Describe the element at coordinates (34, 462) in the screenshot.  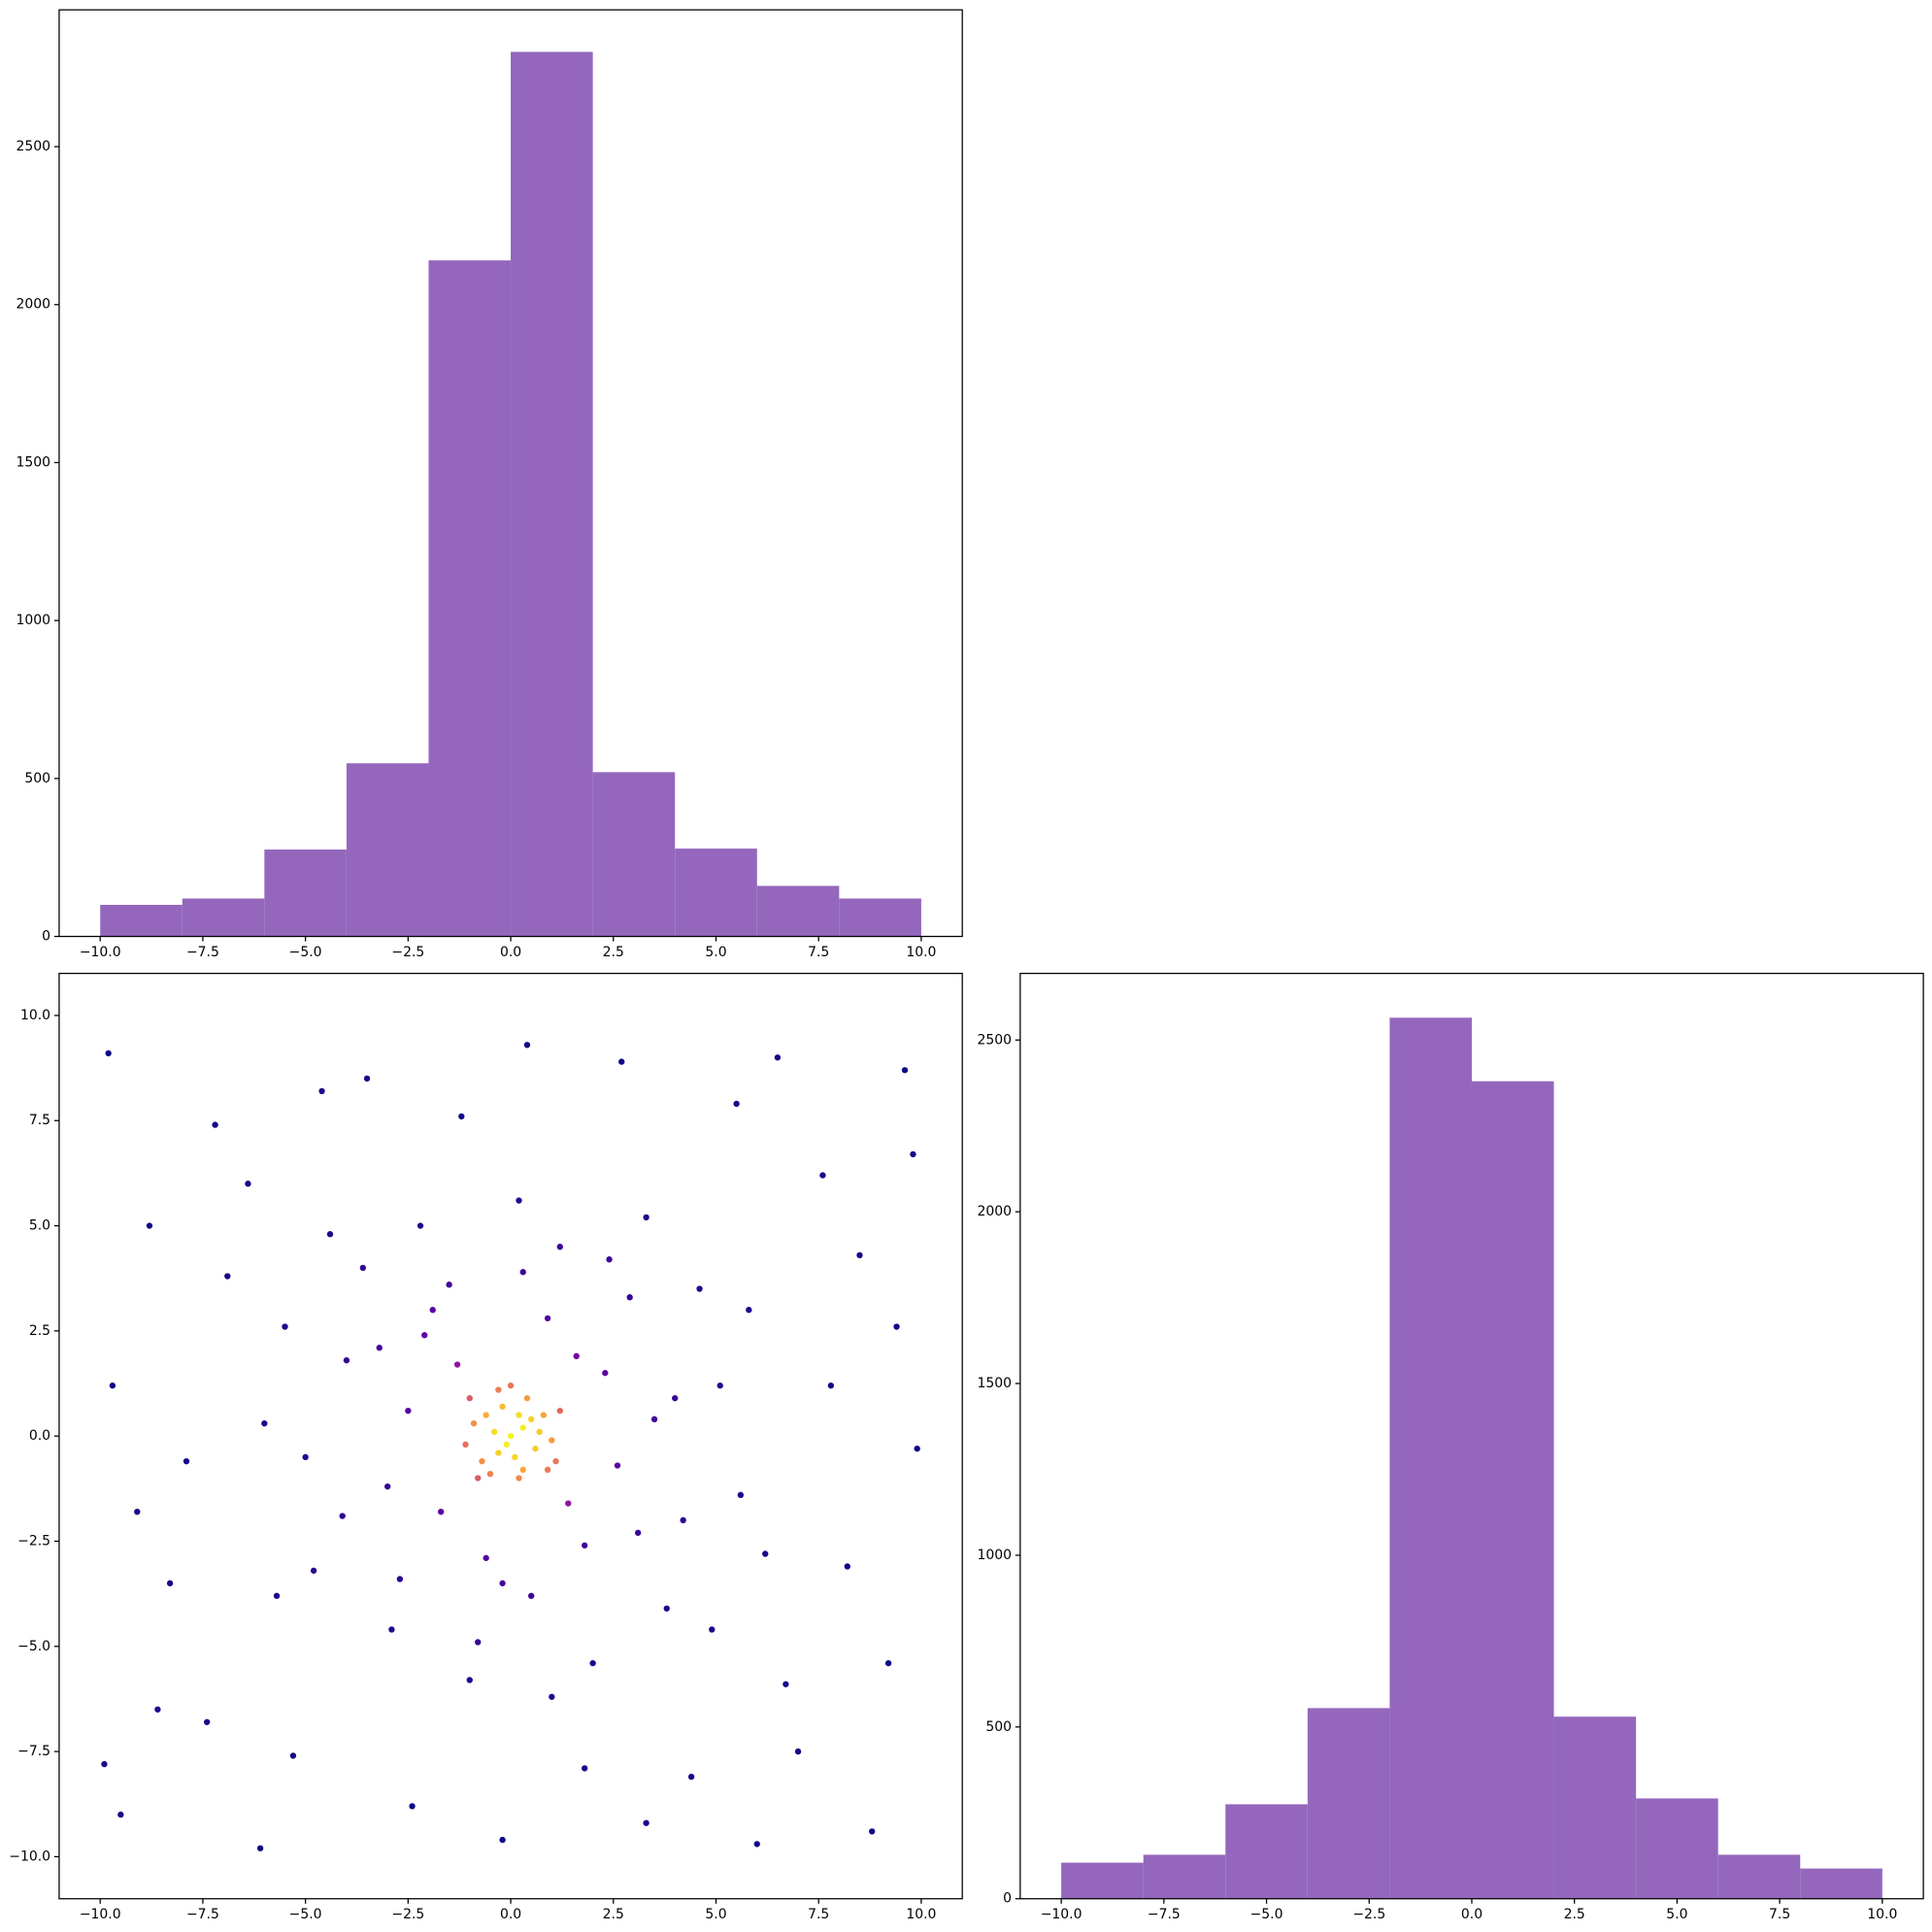
I see `y-tick-label: 1500` at that location.